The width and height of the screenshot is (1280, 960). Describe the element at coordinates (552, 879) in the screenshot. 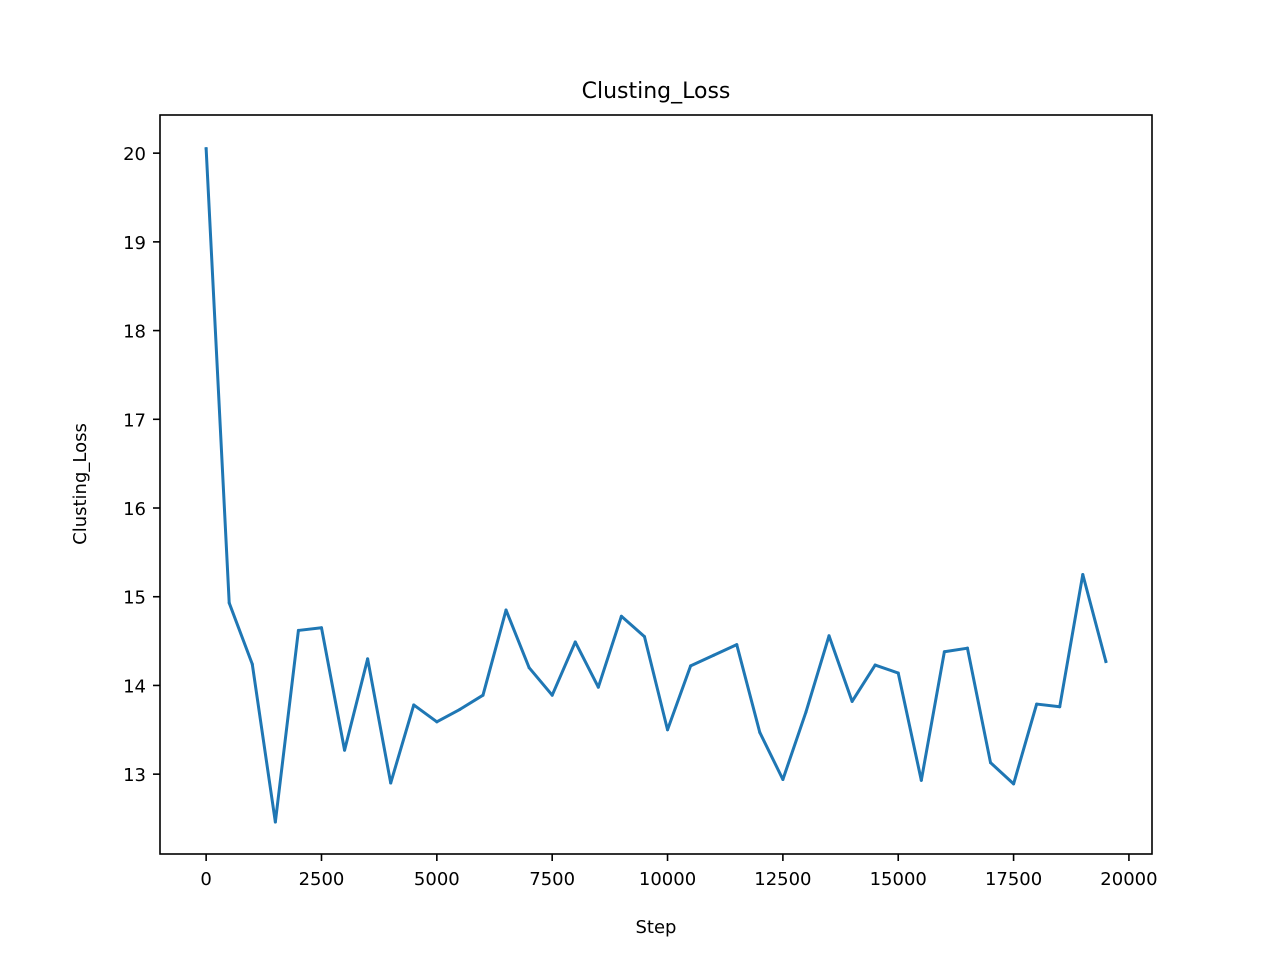

I see `x-tick-label: 7500` at that location.